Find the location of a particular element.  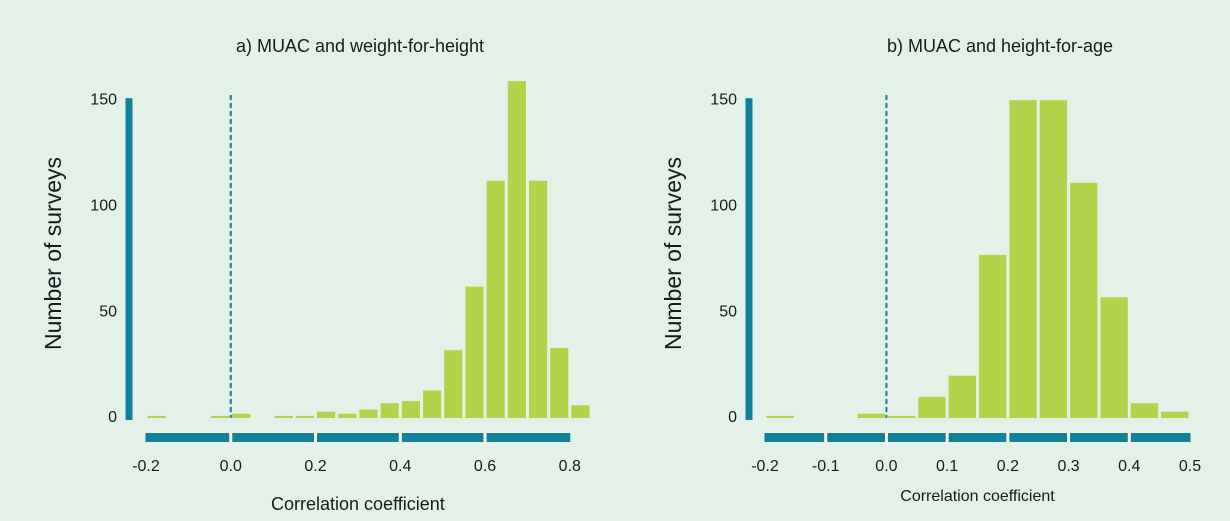

chart-title: a) MUAC and weight-for-height is located at coordinates (360, 46).